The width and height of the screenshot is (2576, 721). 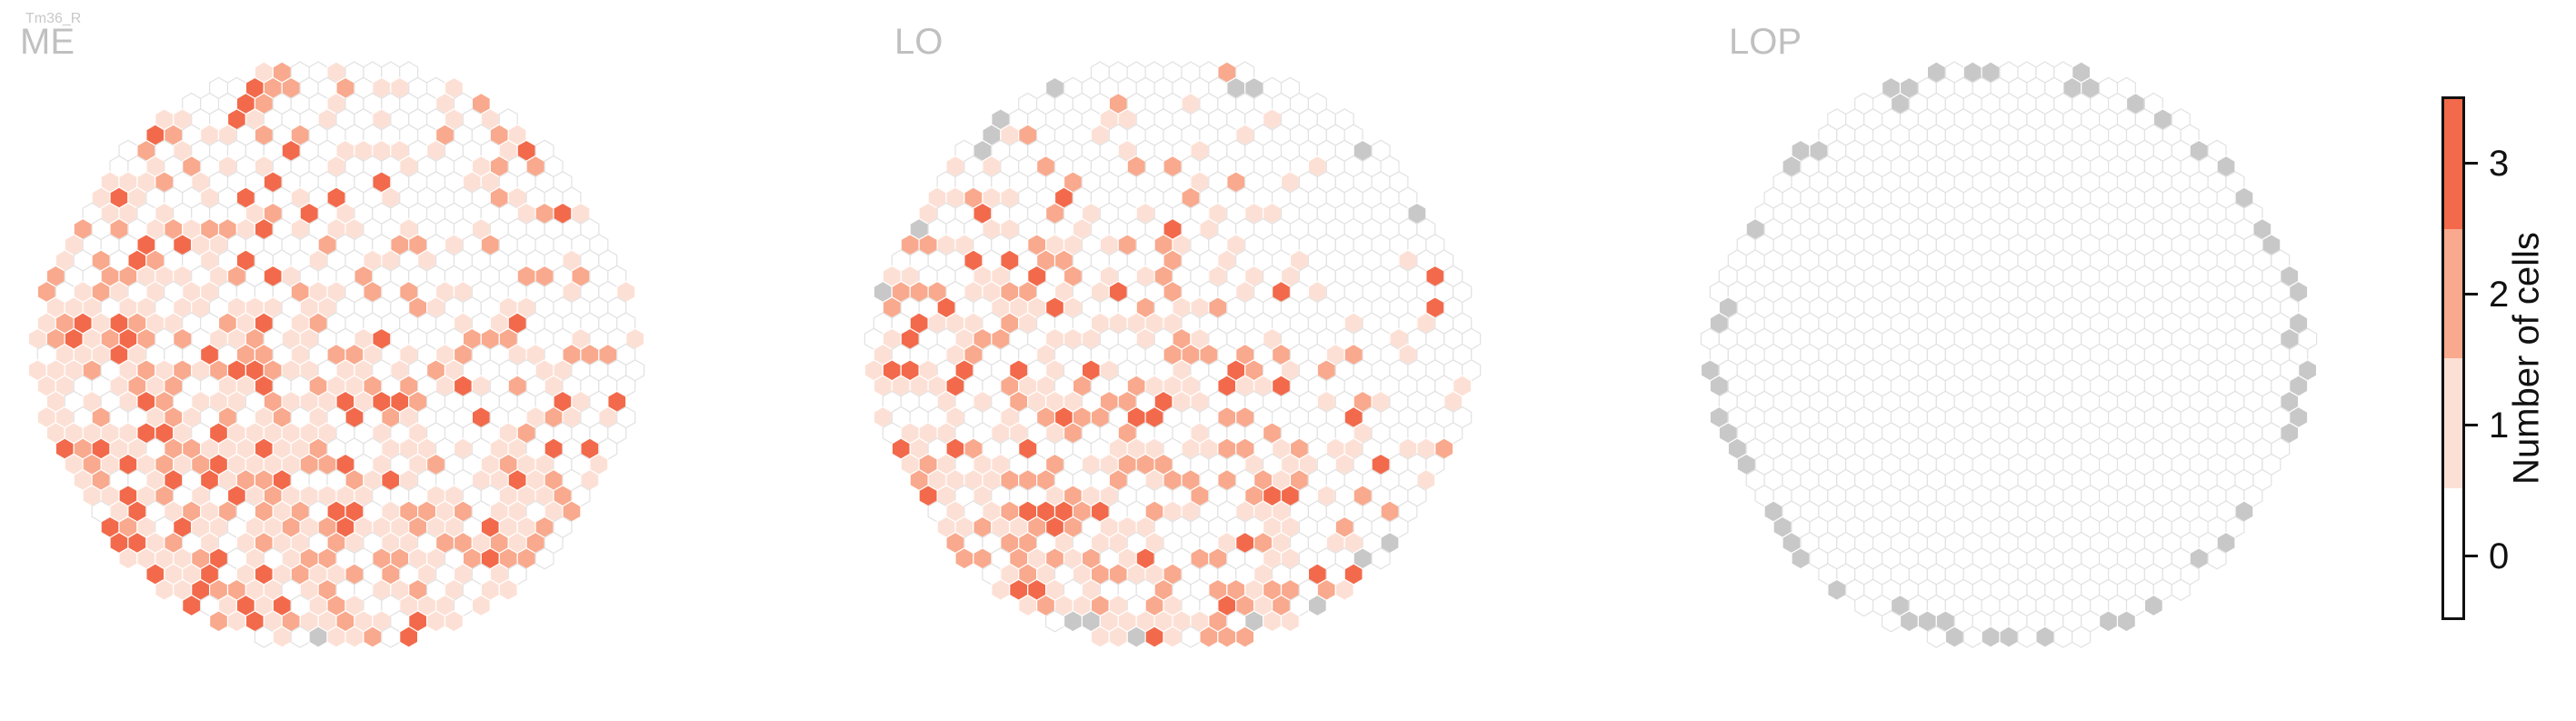 I want to click on panel-title-me: ME, so click(x=48, y=42).